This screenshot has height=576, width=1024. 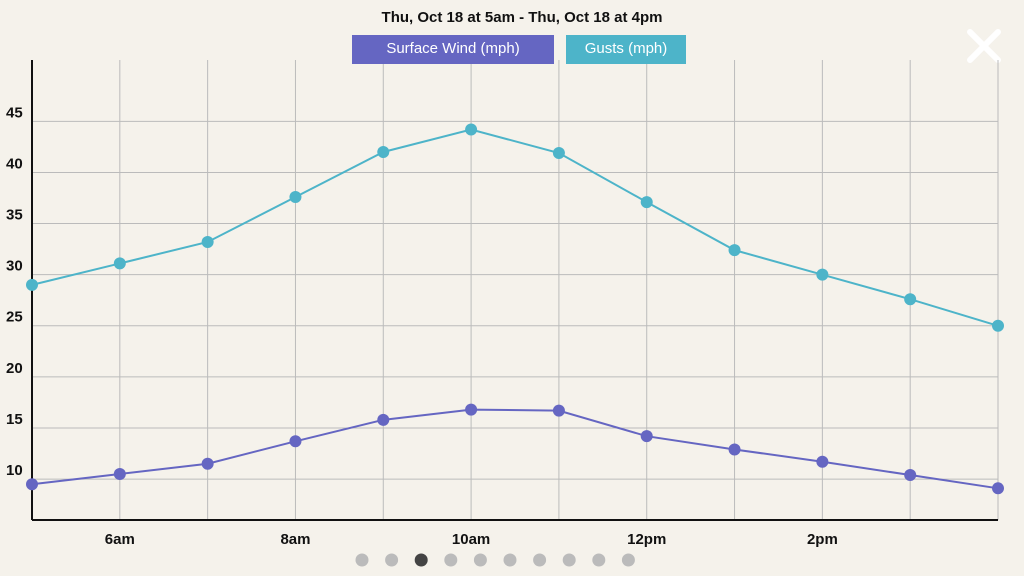 I want to click on close-button, so click(x=984, y=46).